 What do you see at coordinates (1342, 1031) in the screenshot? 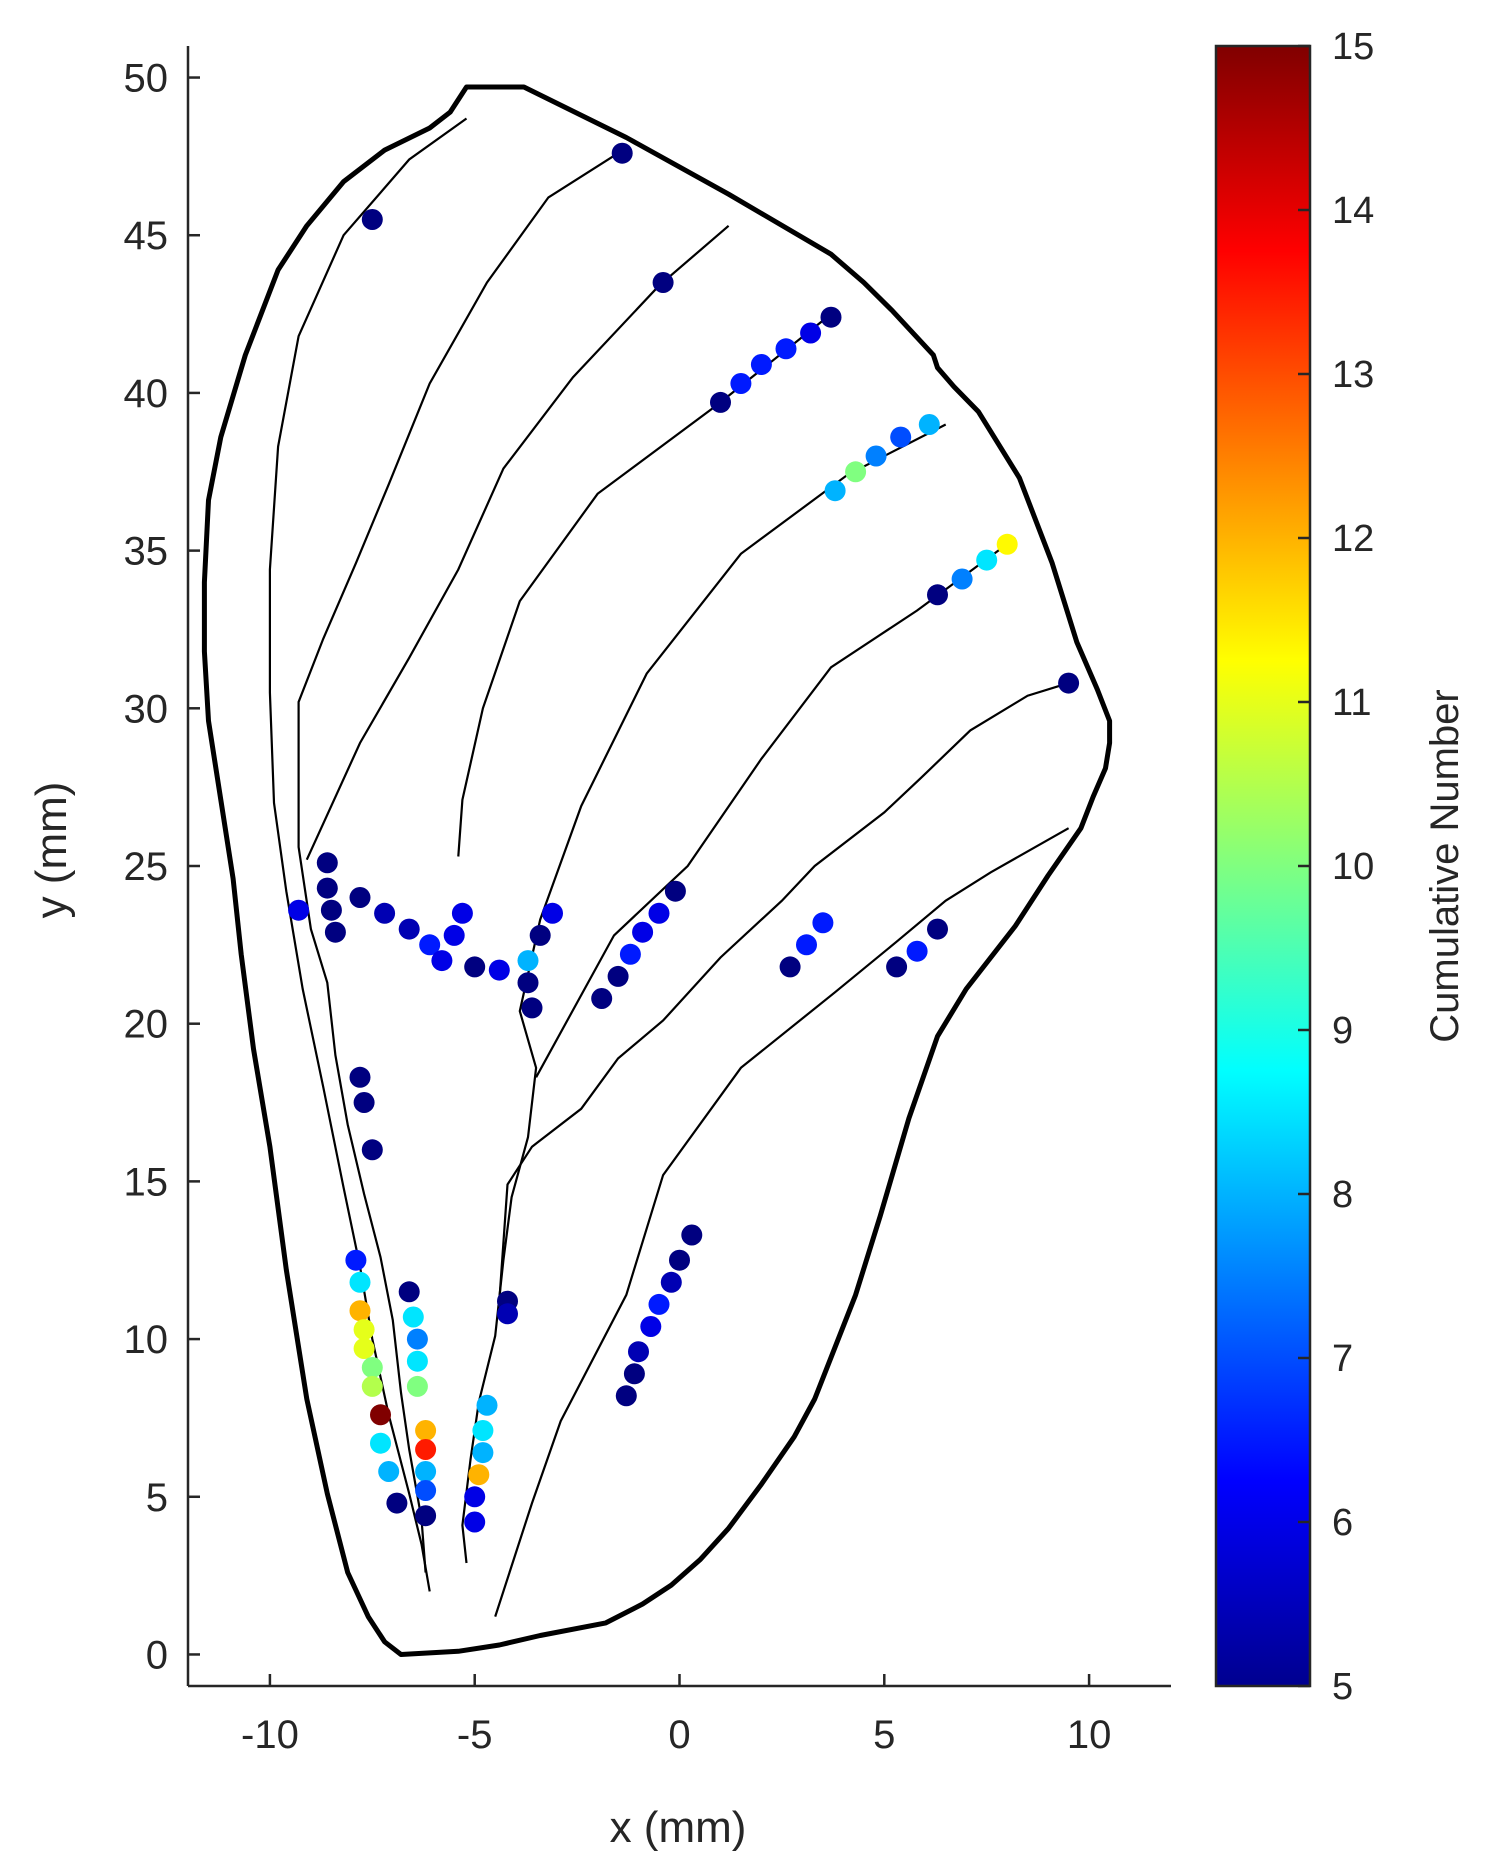
I see `colorbar-tick-label: 9` at bounding box center [1342, 1031].